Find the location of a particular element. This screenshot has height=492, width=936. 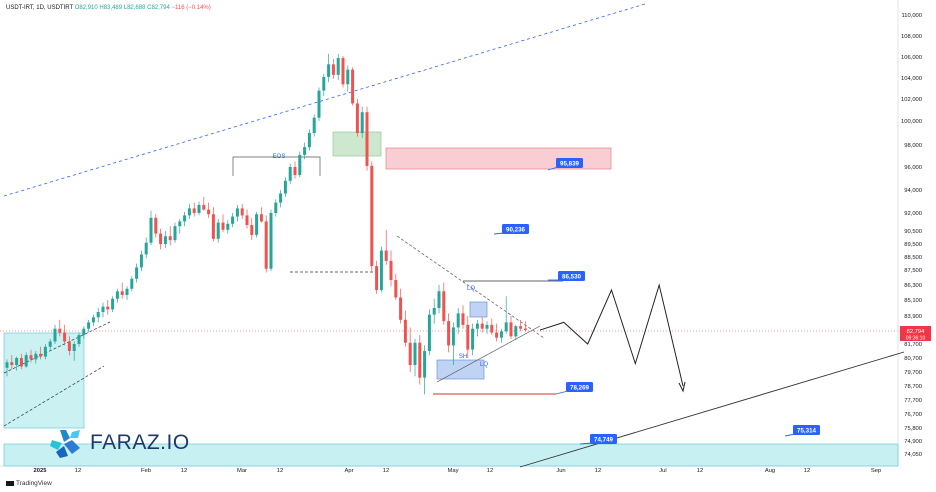

supply-zone is located at coordinates (498, 158).